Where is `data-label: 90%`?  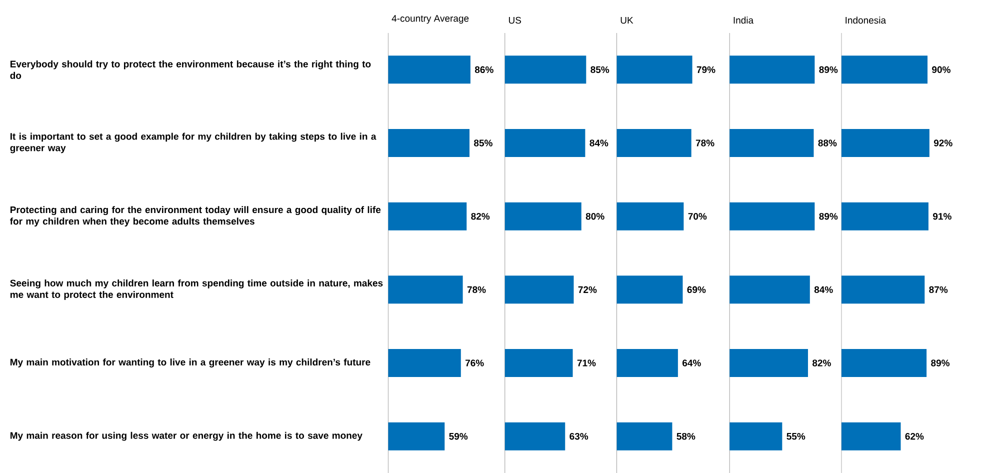
data-label: 90% is located at coordinates (941, 69).